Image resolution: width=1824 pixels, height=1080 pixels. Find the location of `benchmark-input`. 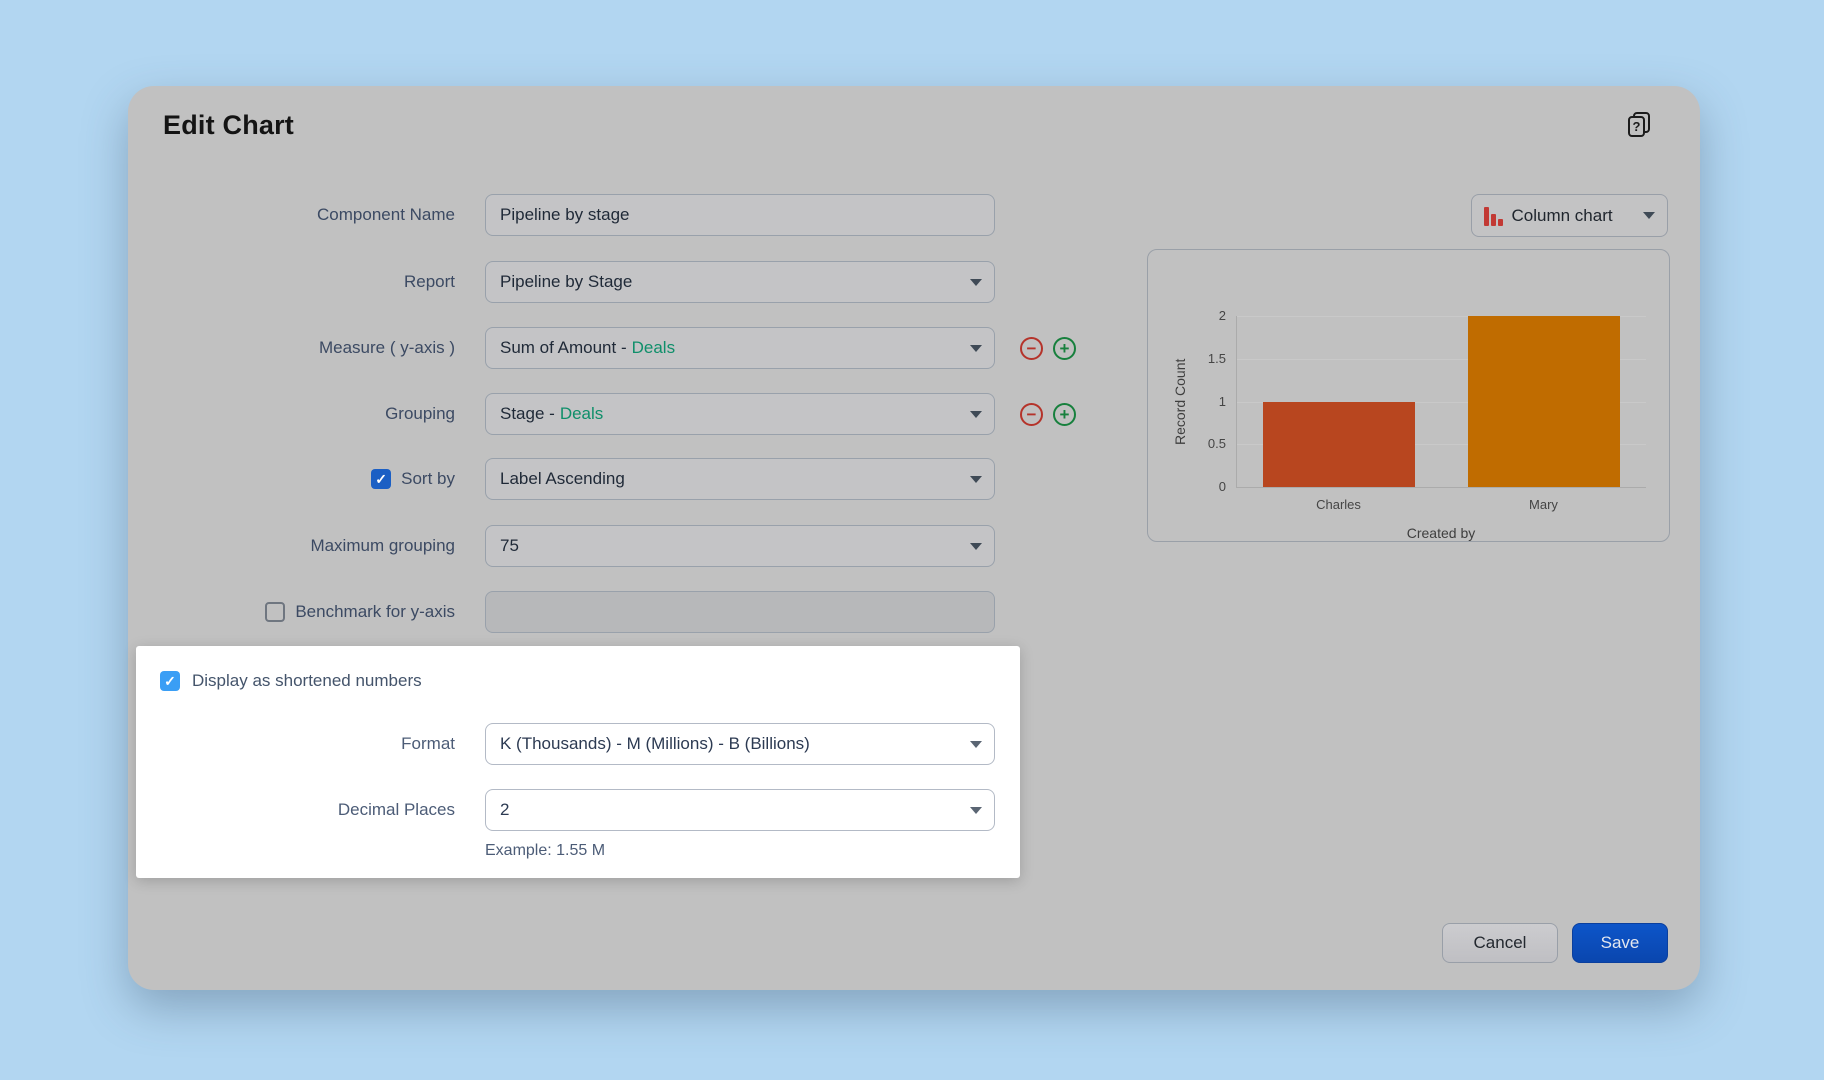

benchmark-input is located at coordinates (740, 612).